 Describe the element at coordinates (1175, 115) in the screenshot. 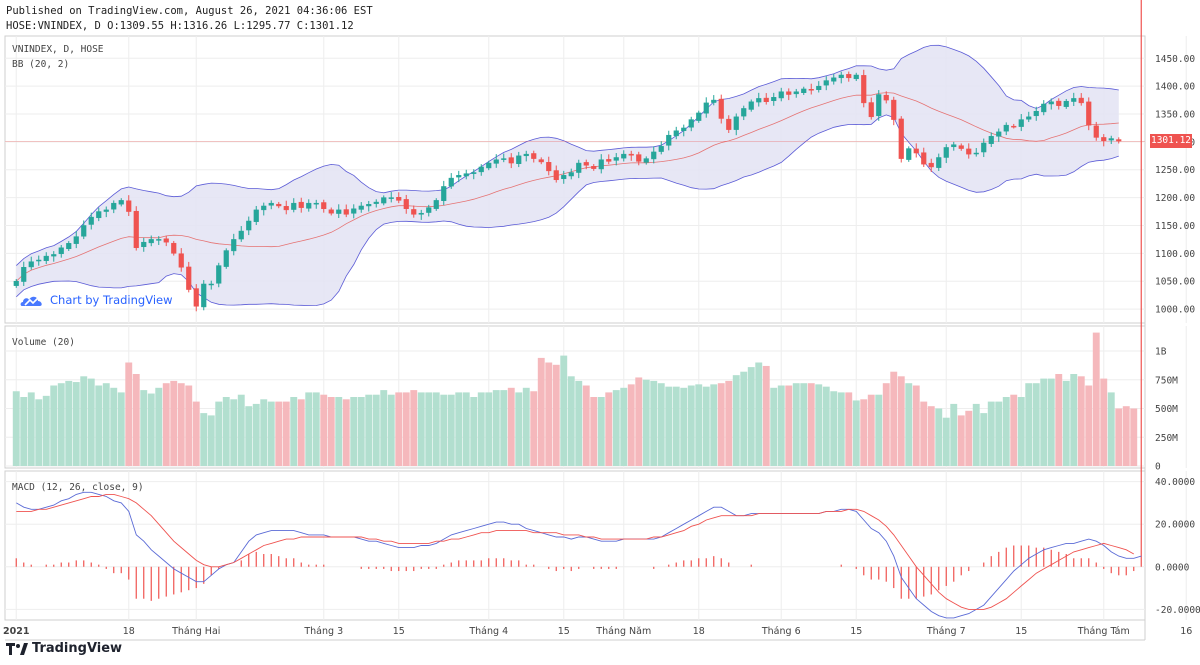

I see `price-tick-label: 1350.00` at that location.